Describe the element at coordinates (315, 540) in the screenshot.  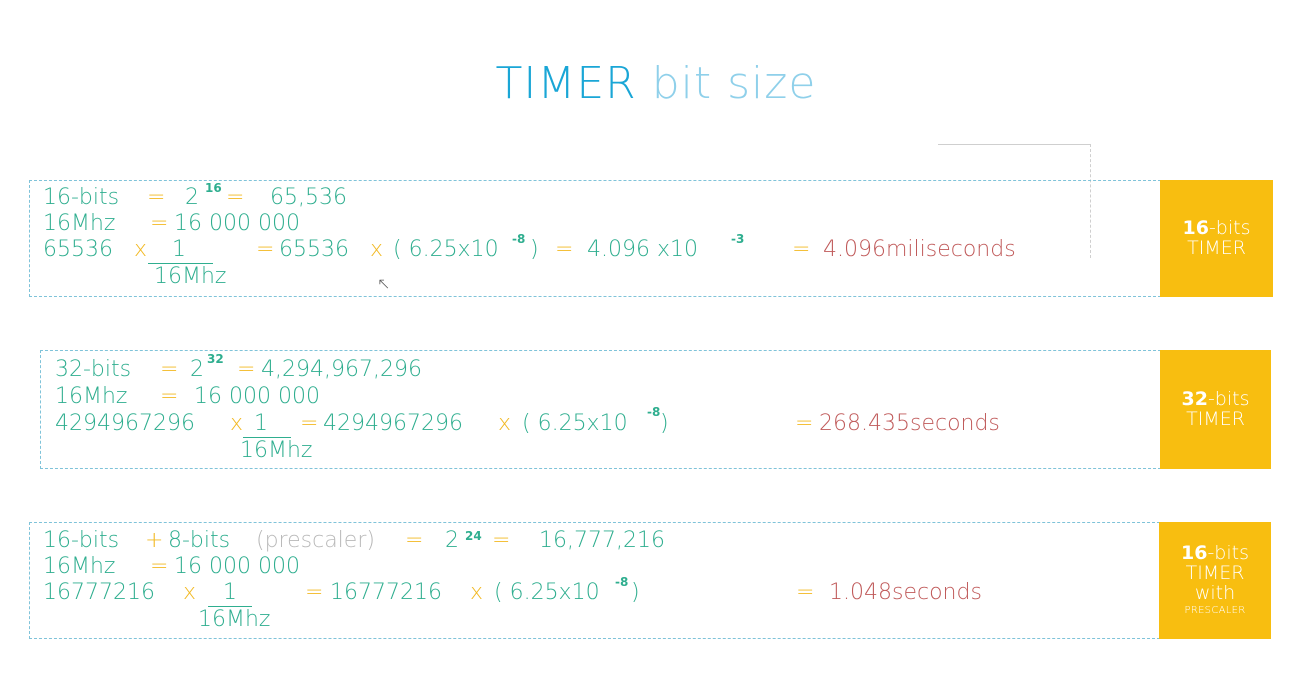
I see `prescaler-note: (prescaler)` at that location.